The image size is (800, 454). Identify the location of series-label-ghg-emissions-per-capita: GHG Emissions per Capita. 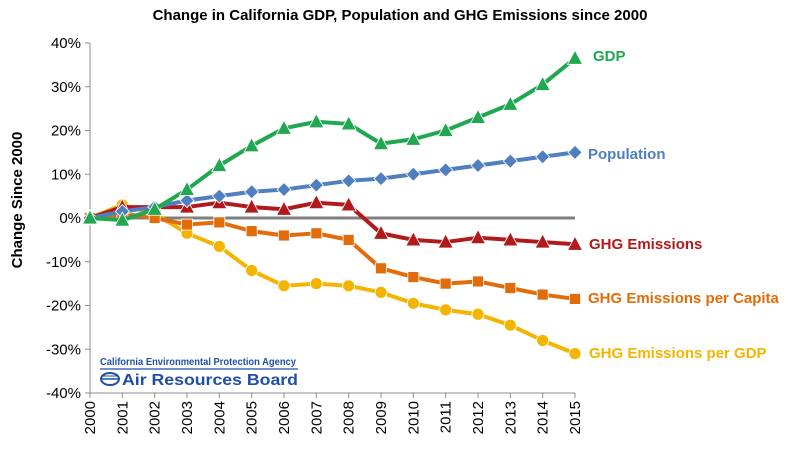
(684, 298).